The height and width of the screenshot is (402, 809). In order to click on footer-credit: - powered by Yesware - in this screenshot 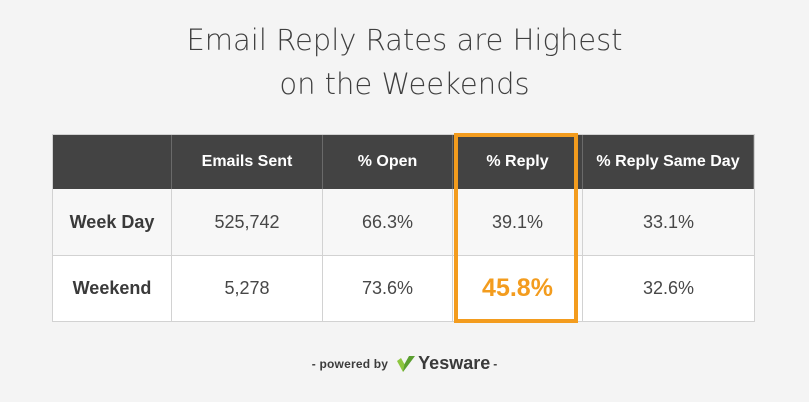, I will do `click(404, 363)`.